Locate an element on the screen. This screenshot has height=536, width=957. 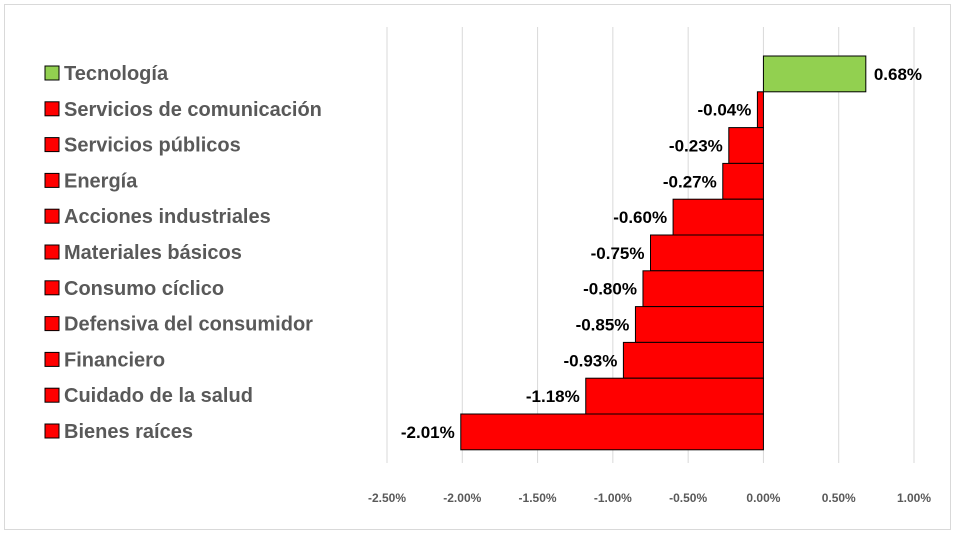
x-tick-label: -2.00% is located at coordinates (462, 498).